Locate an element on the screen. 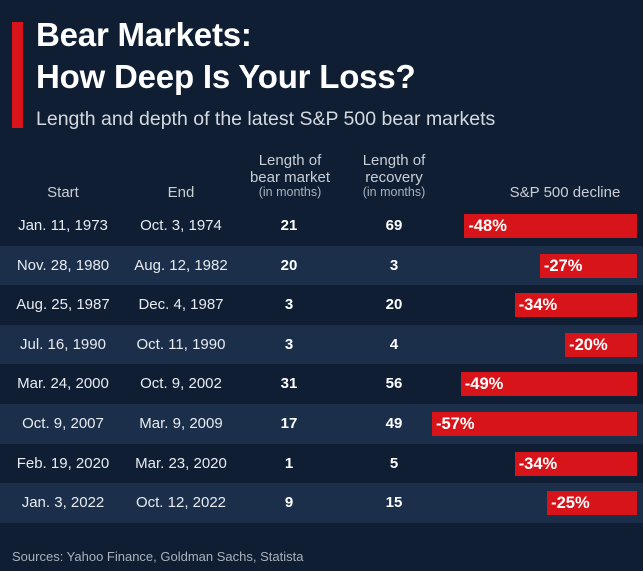 This screenshot has width=643, height=571. table-row: Nov. 28, 1980 Aug. 12, 1982 20 3 -27% is located at coordinates (321, 265).